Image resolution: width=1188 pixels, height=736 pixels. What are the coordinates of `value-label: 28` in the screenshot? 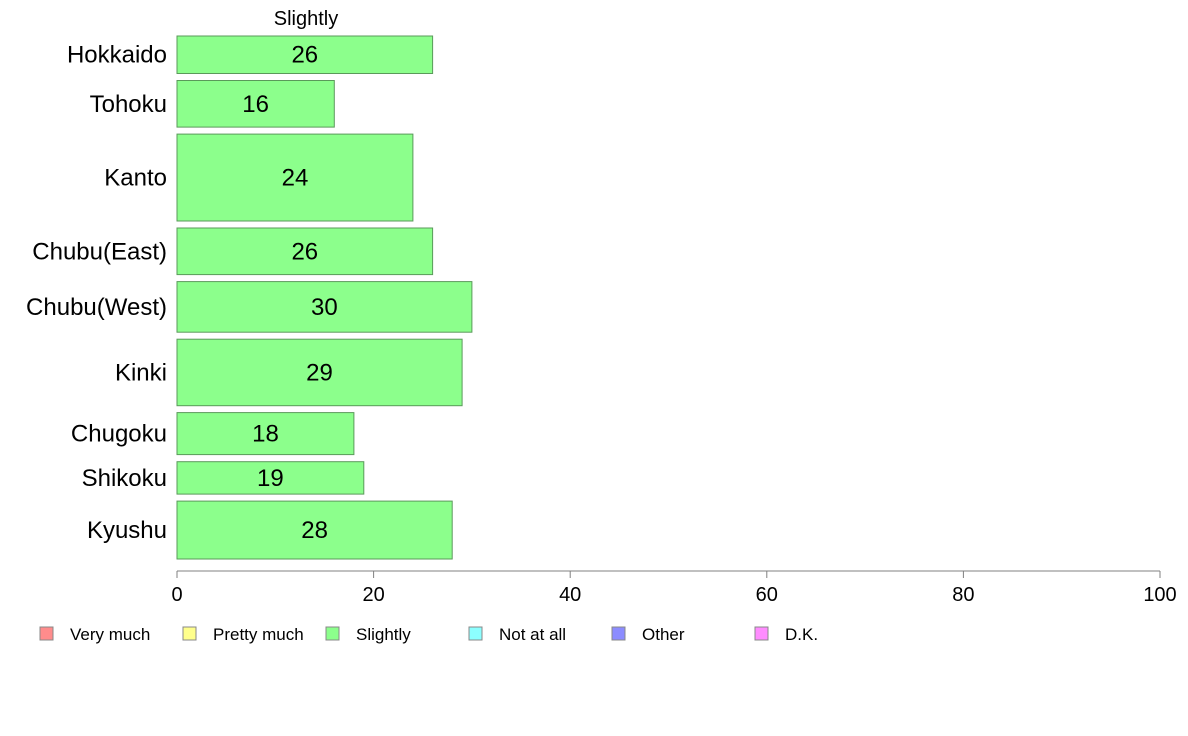 It's located at (314, 530).